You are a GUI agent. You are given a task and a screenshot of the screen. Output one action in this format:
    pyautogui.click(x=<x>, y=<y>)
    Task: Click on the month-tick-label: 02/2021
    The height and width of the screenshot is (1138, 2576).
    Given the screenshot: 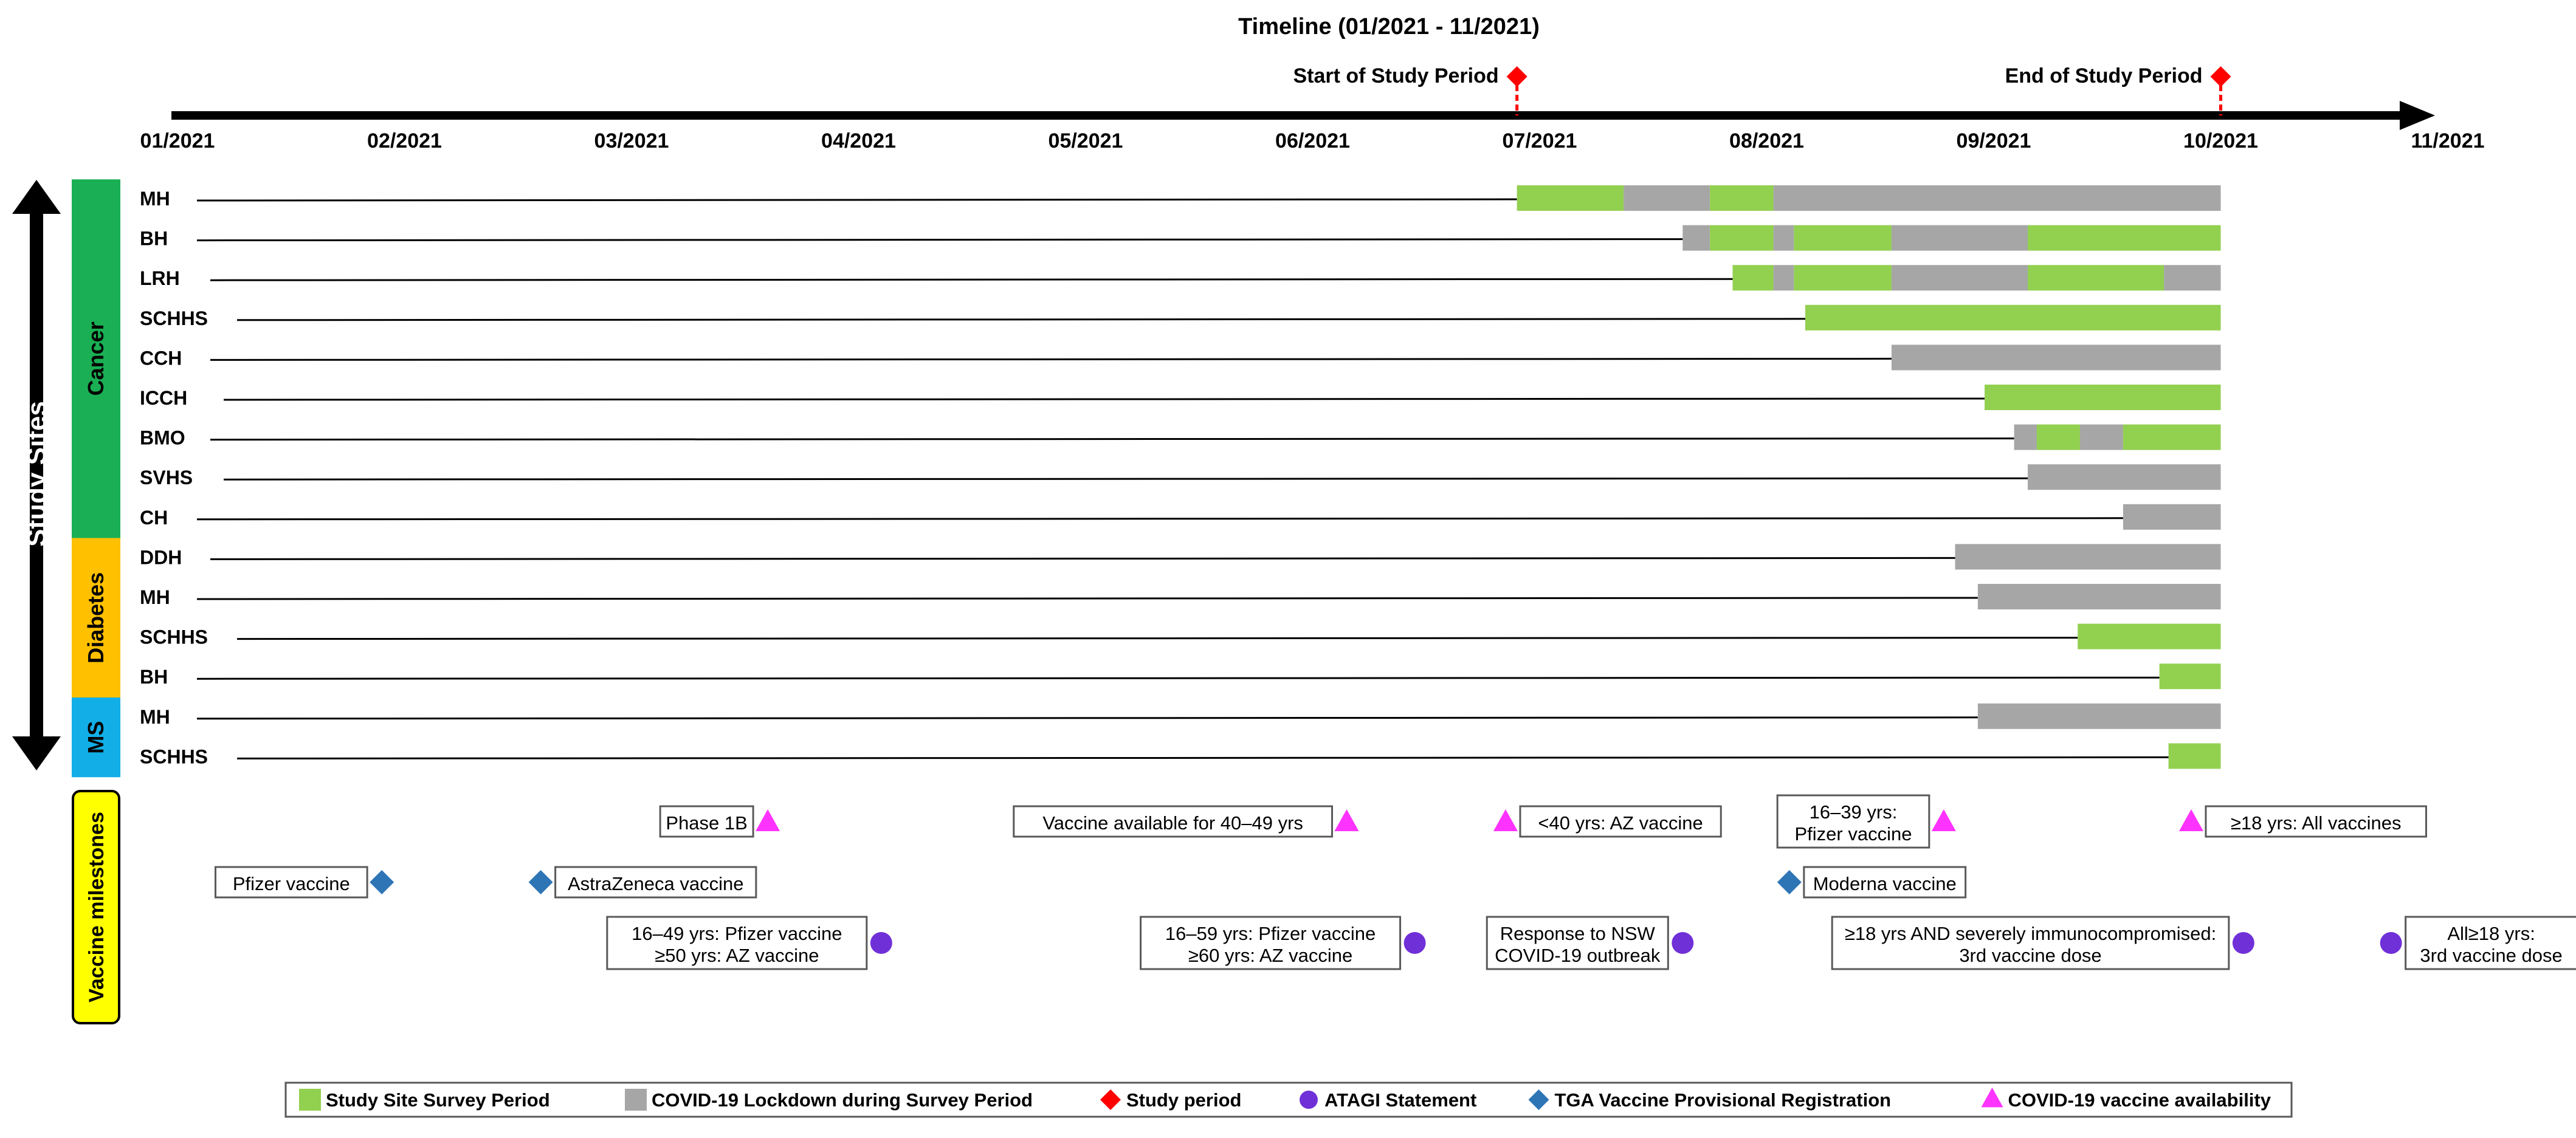 What is the action you would take?
    pyautogui.click(x=404, y=141)
    